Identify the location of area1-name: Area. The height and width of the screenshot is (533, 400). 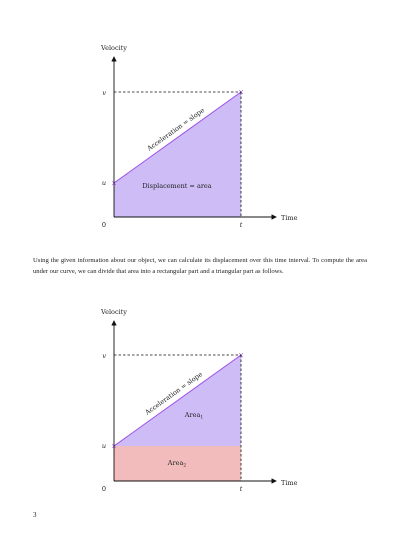
(192, 415).